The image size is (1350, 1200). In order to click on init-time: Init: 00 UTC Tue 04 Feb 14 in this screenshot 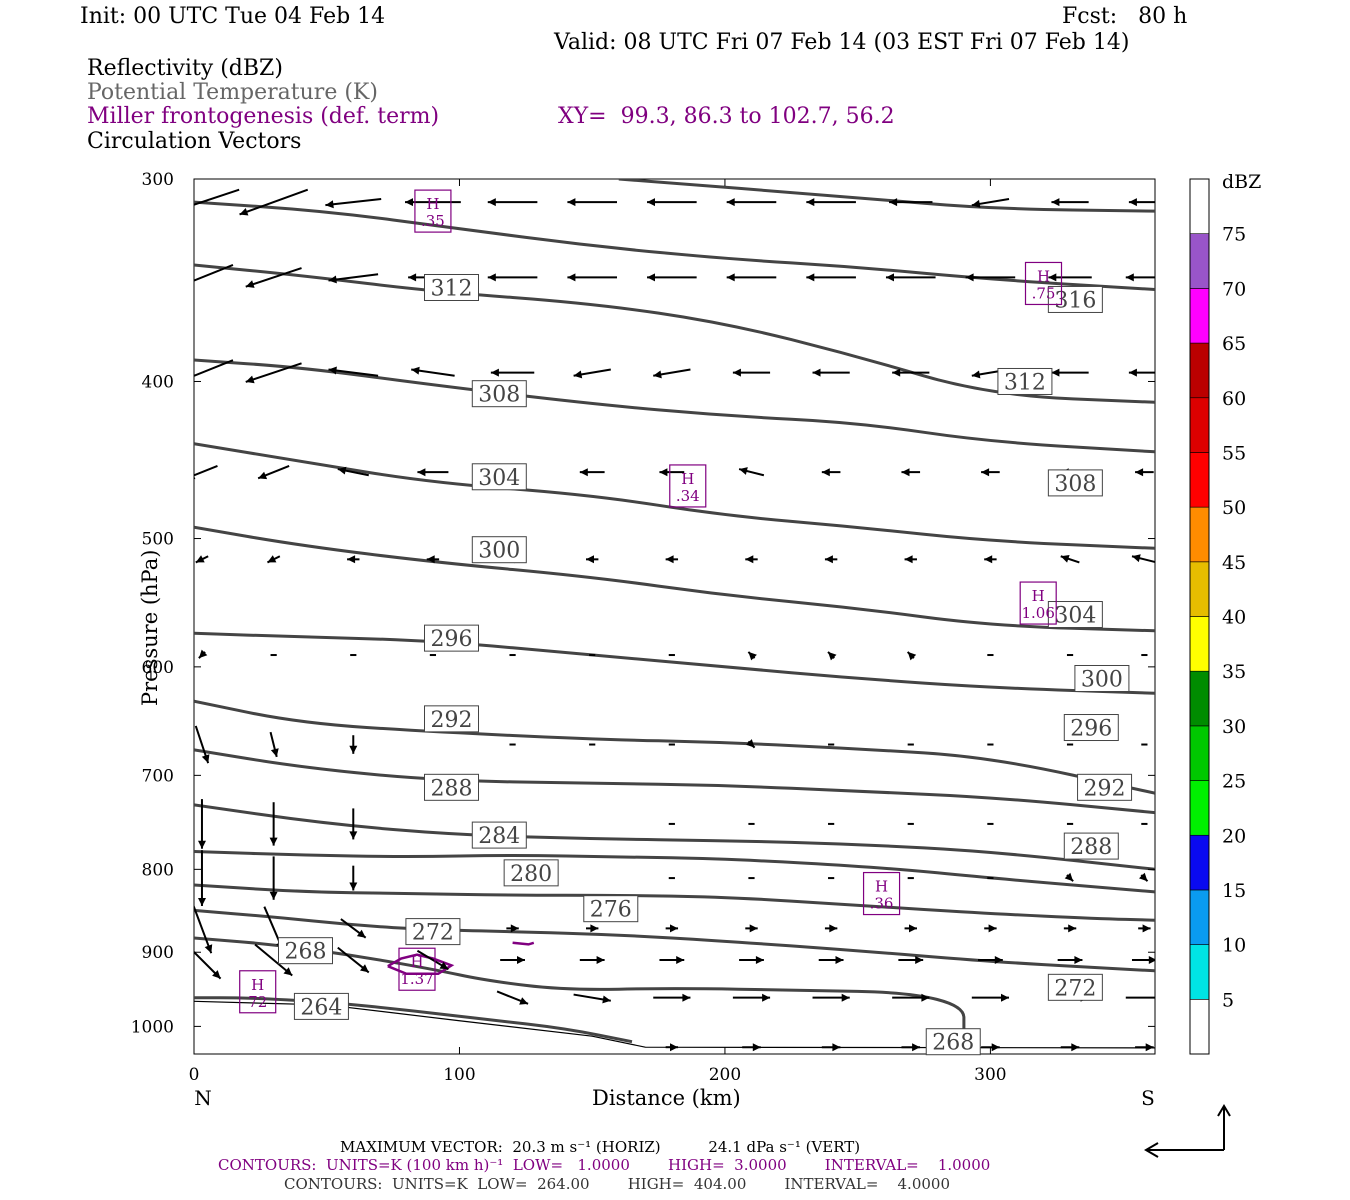, I will do `click(233, 16)`.